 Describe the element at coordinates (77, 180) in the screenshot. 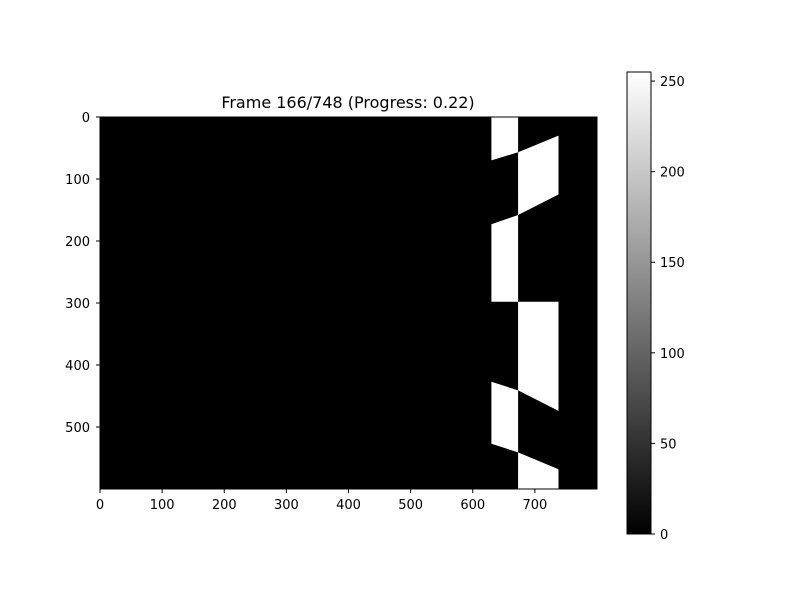

I see `y-tick-label: 100` at that location.